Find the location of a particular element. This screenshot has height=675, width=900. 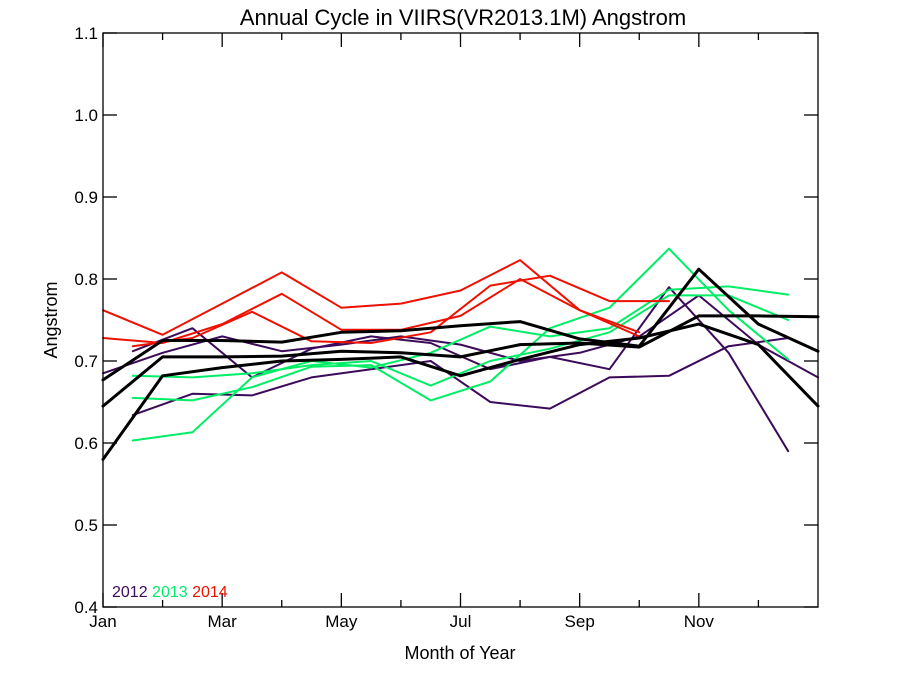

y-tick-label: 1.1 is located at coordinates (86, 33).